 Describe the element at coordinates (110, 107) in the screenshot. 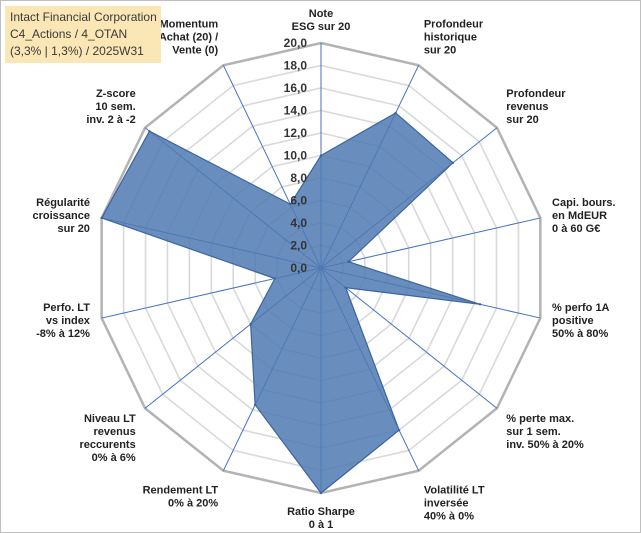

I see `axis-label: Z-score 10 sem. inv. 2 à -2` at that location.